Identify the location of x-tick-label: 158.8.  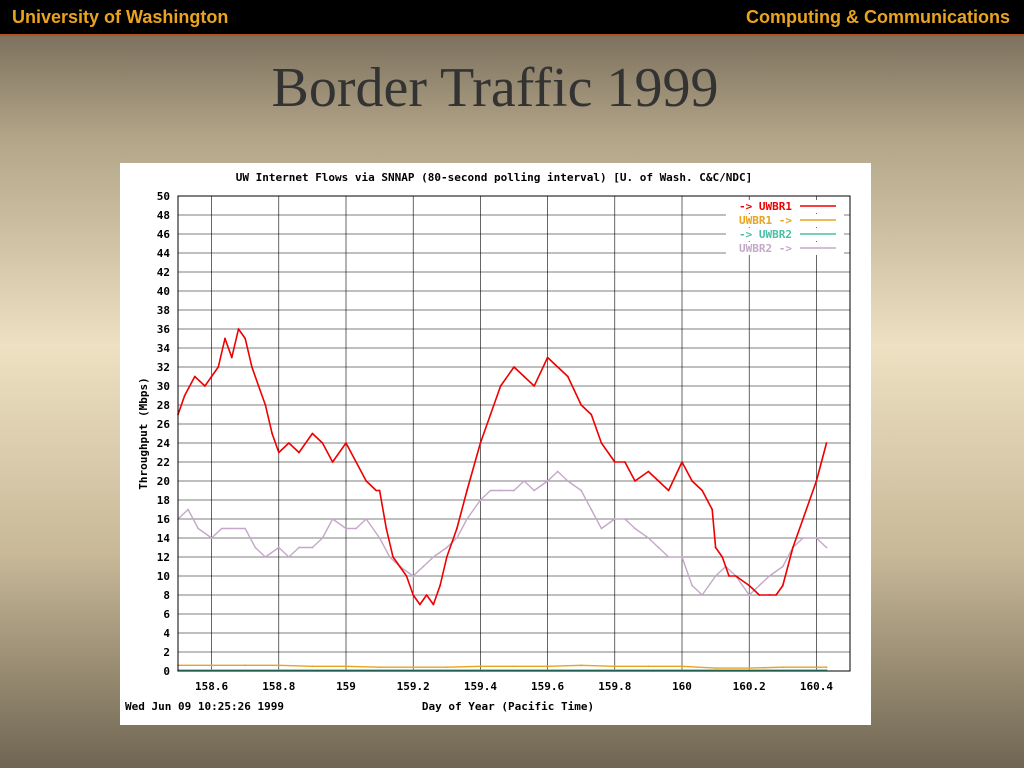
(278, 686).